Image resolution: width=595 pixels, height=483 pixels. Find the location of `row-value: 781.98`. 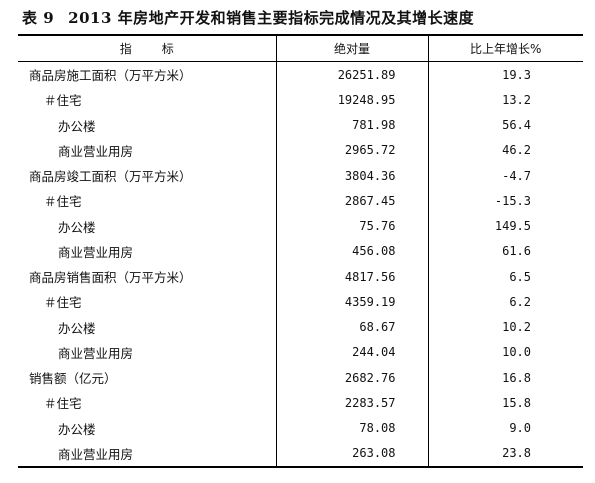

row-value: 781.98 is located at coordinates (351, 125).